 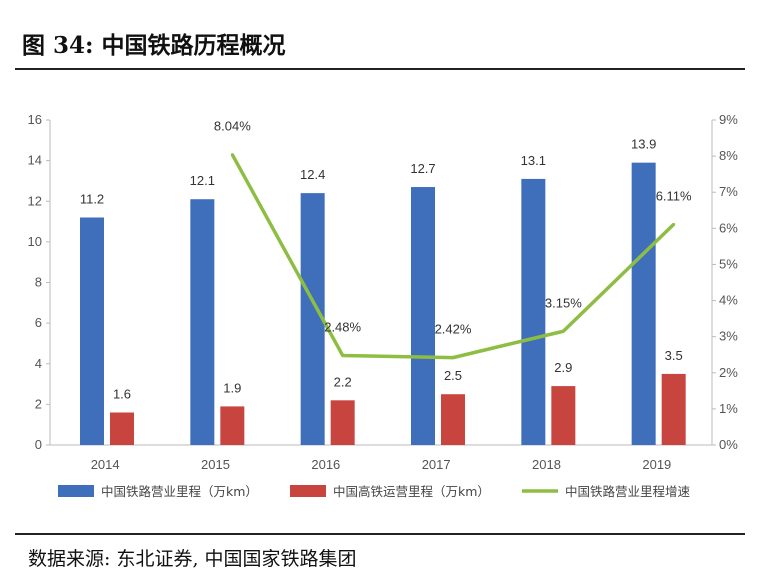 I want to click on bar-data-label: 13.9, so click(x=643, y=144).